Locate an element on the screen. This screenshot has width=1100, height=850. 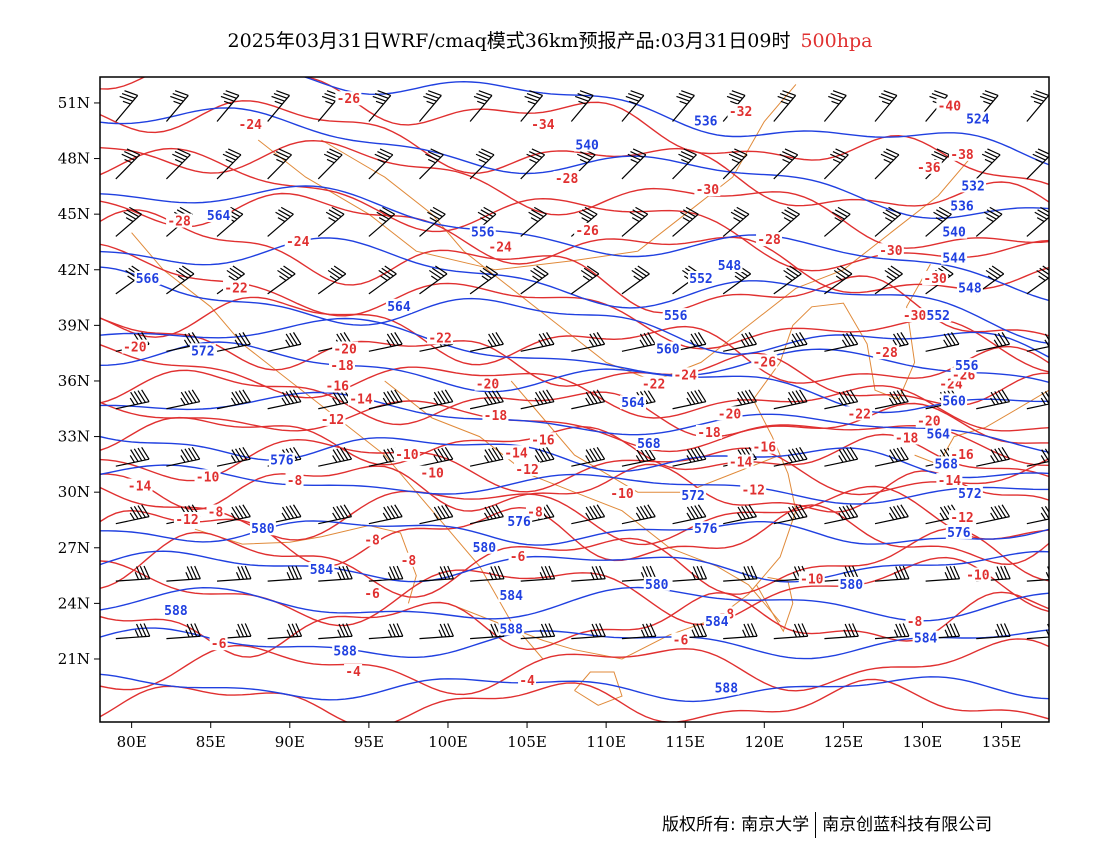
temperature-label: -22 is located at coordinates (653, 384).